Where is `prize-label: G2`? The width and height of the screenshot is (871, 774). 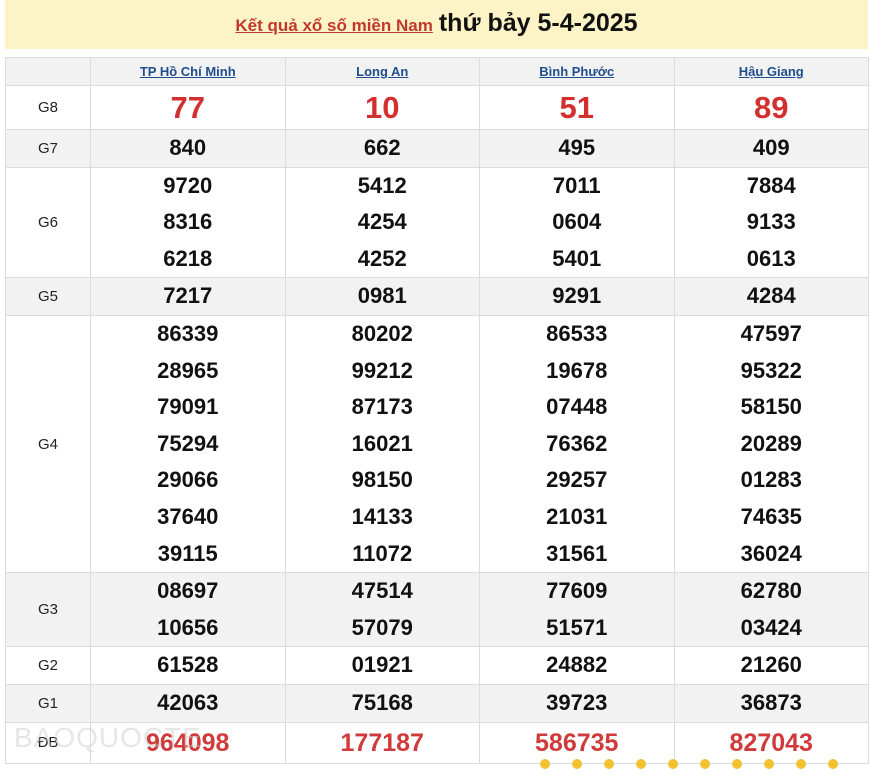 prize-label: G2 is located at coordinates (48, 665).